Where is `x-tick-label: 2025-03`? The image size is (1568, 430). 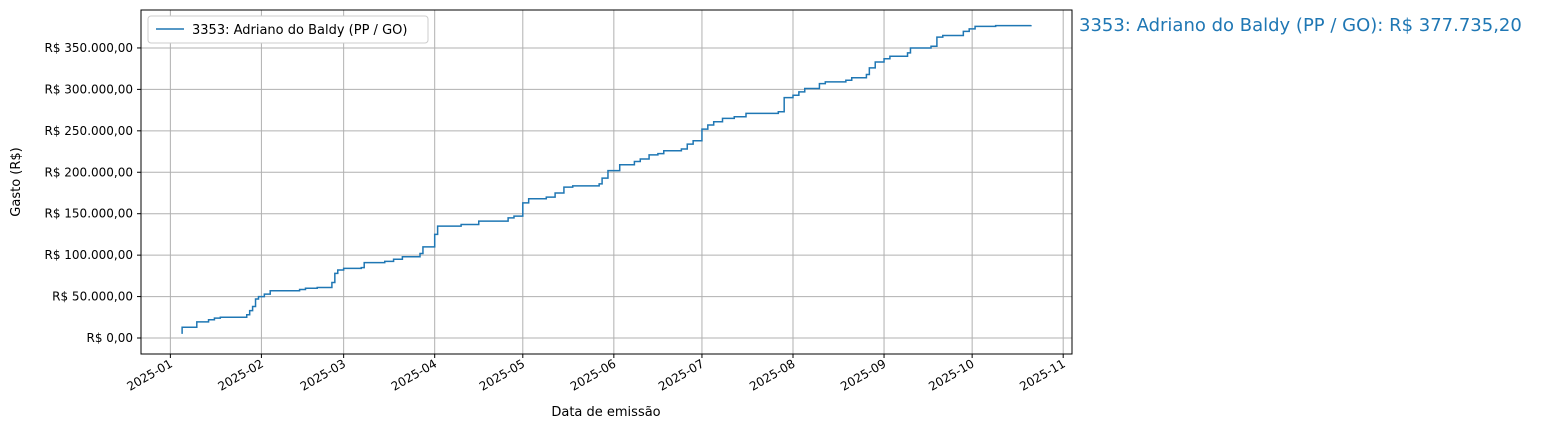
x-tick-label: 2025-03 is located at coordinates (323, 374).